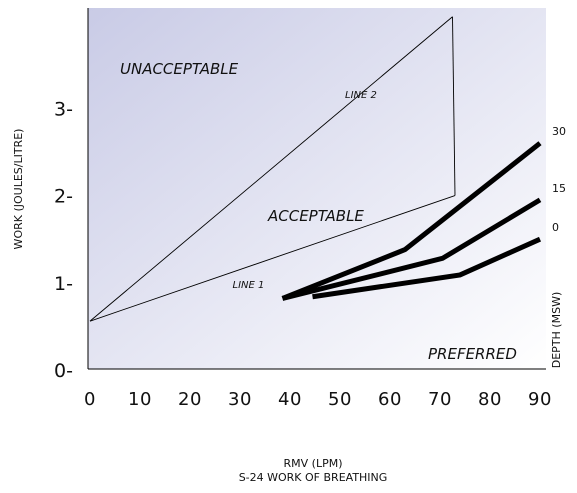 Image resolution: width=577 pixels, height=493 pixels. I want to click on region-label-acceptable: ACCEPTABLE, so click(315, 216).